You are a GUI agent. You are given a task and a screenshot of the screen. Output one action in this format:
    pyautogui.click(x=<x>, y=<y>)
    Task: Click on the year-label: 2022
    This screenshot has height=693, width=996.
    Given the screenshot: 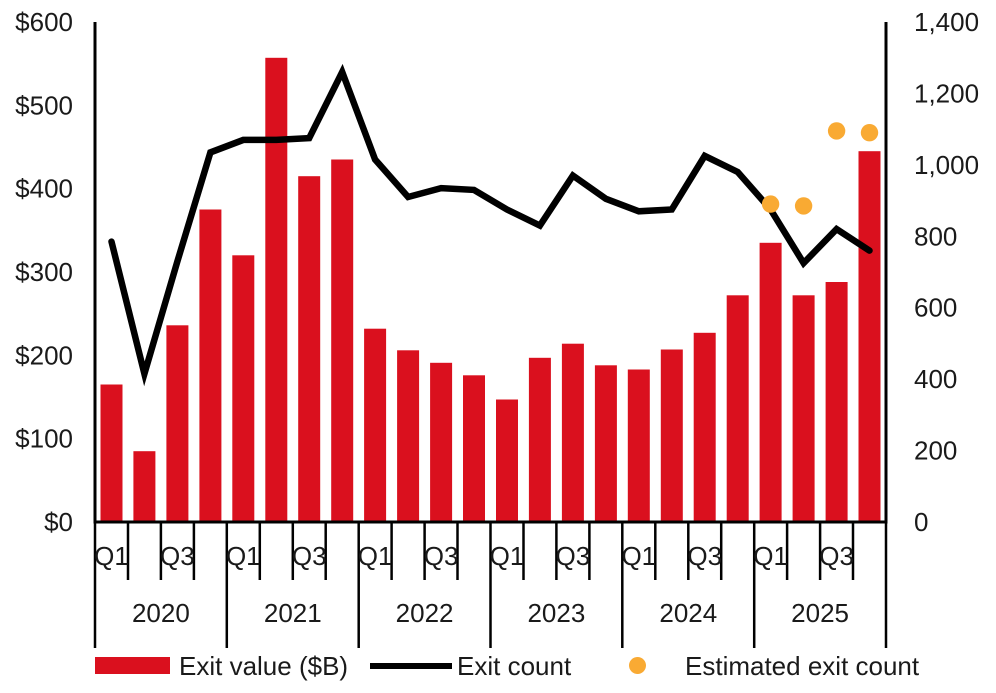 What is the action you would take?
    pyautogui.click(x=425, y=613)
    